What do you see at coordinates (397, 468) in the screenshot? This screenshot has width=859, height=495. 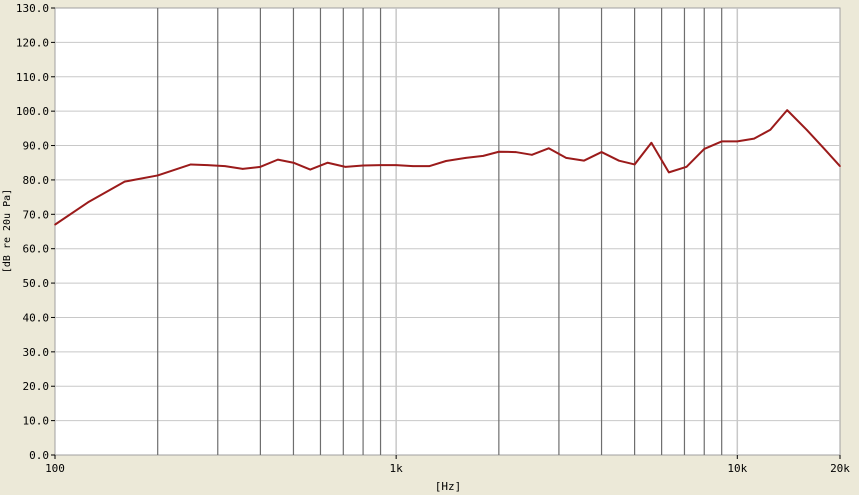 I see `x-tick-label: 1k` at bounding box center [397, 468].